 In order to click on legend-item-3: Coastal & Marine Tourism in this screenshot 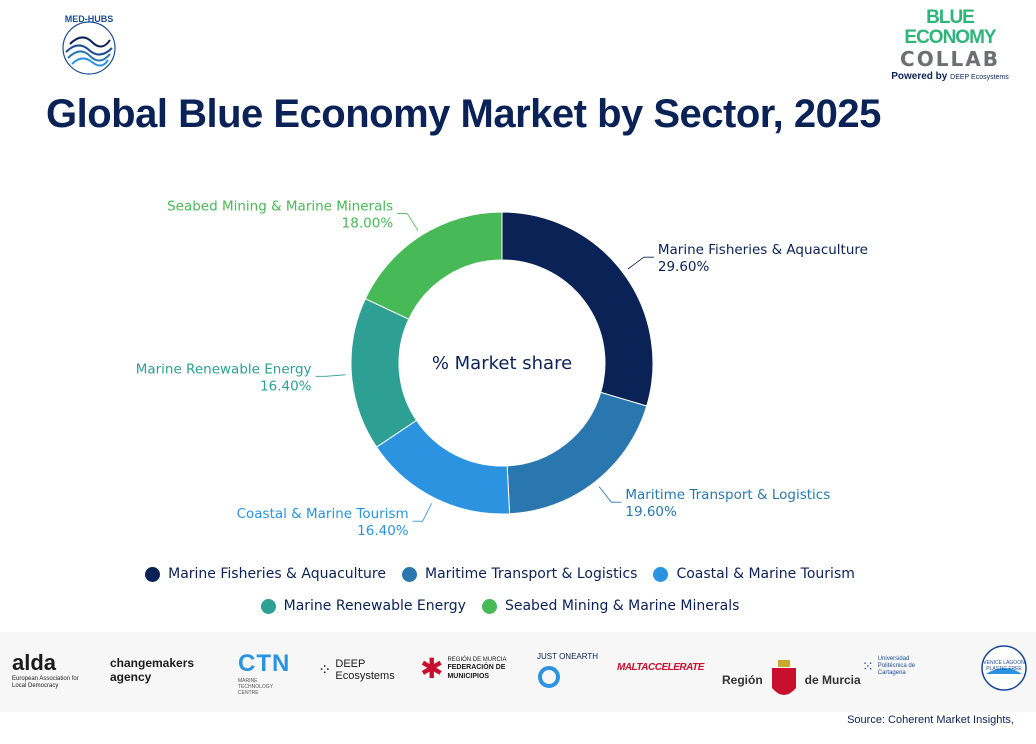, I will do `click(754, 574)`.